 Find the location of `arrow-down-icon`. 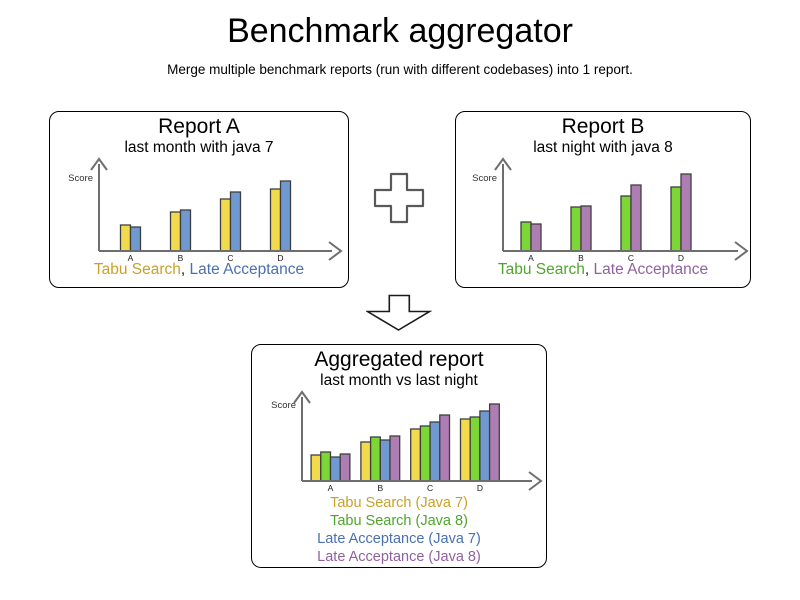

arrow-down-icon is located at coordinates (399, 312).